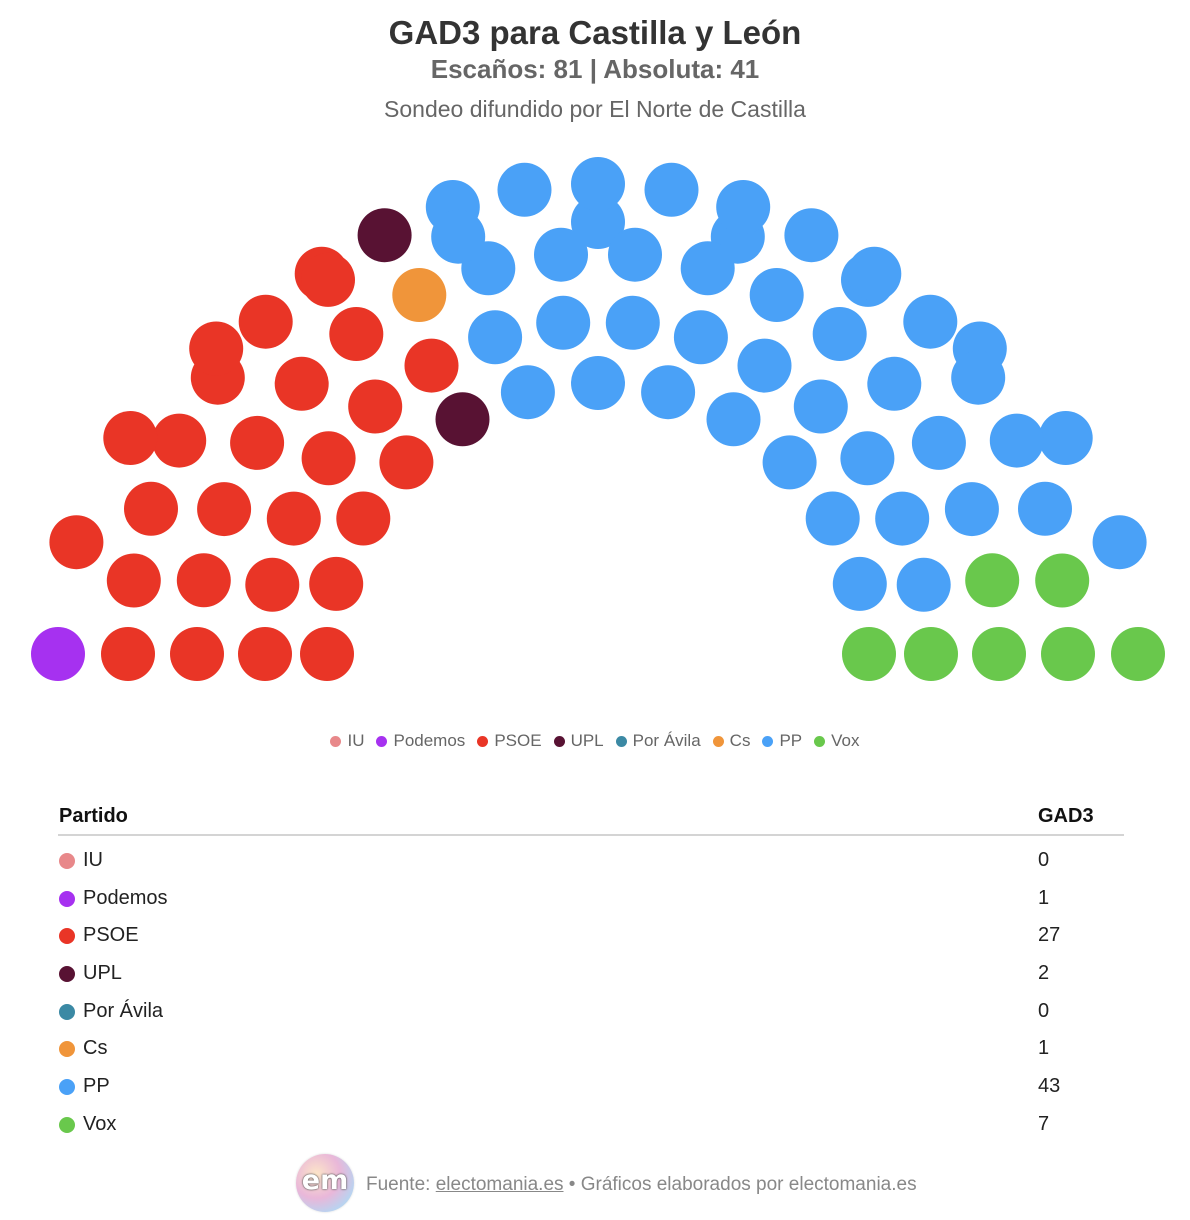 The width and height of the screenshot is (1190, 1220). What do you see at coordinates (591, 1086) in the screenshot?
I see `table-row: PP 43` at bounding box center [591, 1086].